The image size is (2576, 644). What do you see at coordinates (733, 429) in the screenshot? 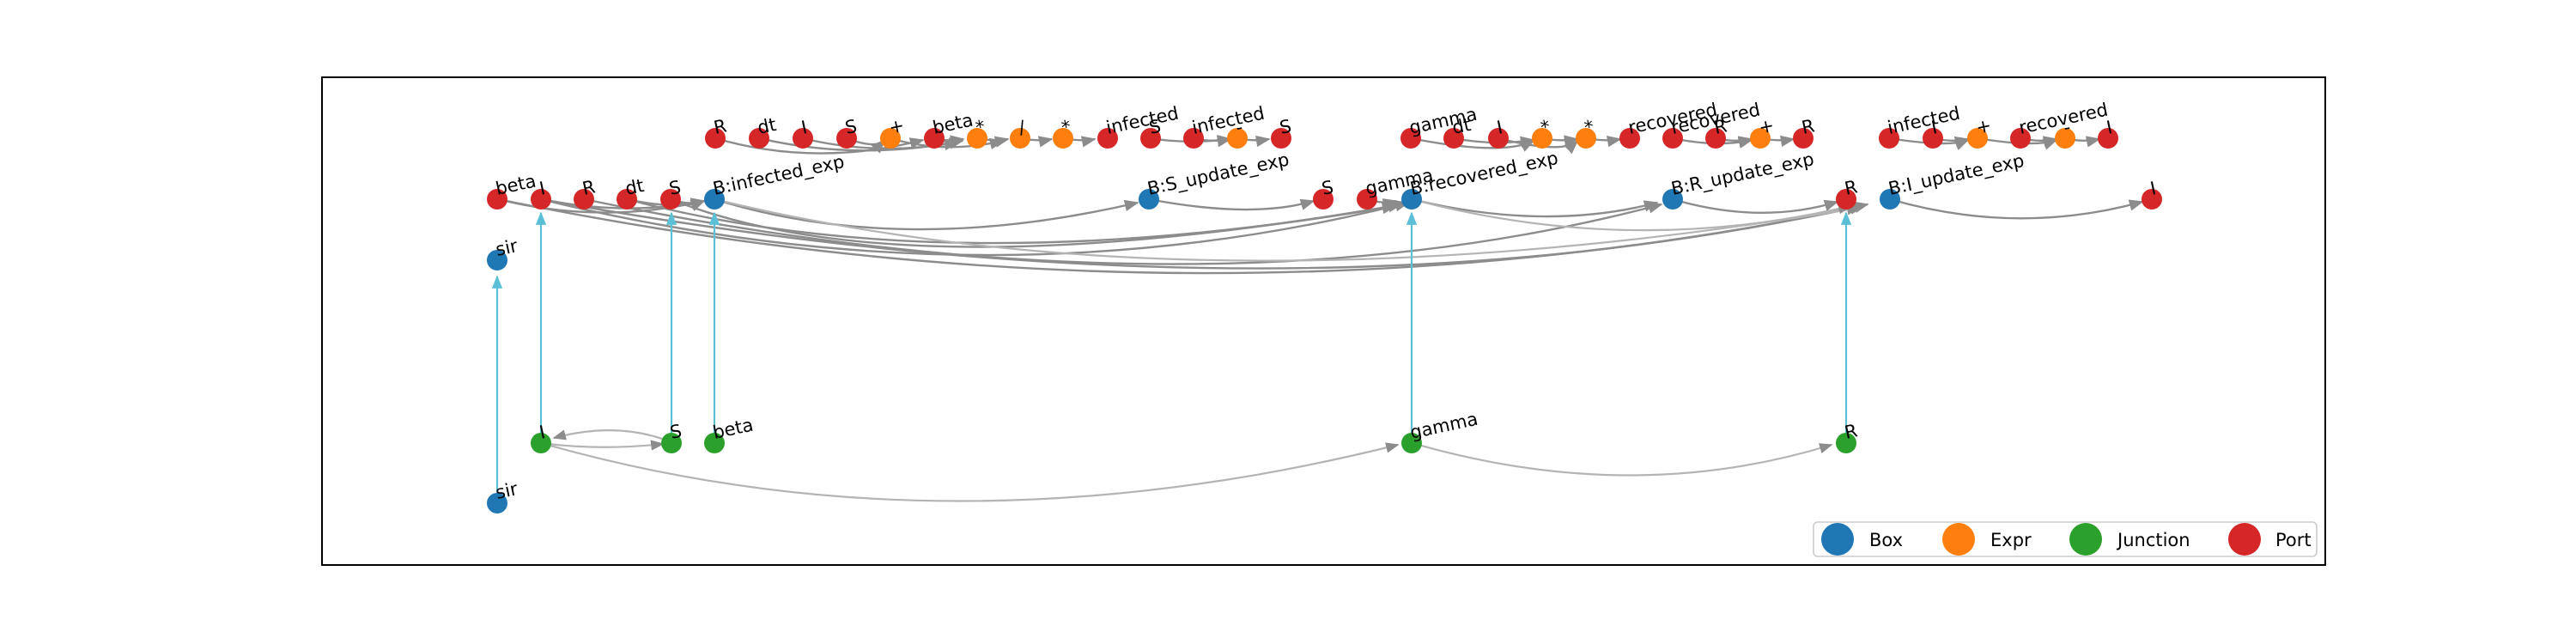
I see `junction-node-label: beta` at bounding box center [733, 429].